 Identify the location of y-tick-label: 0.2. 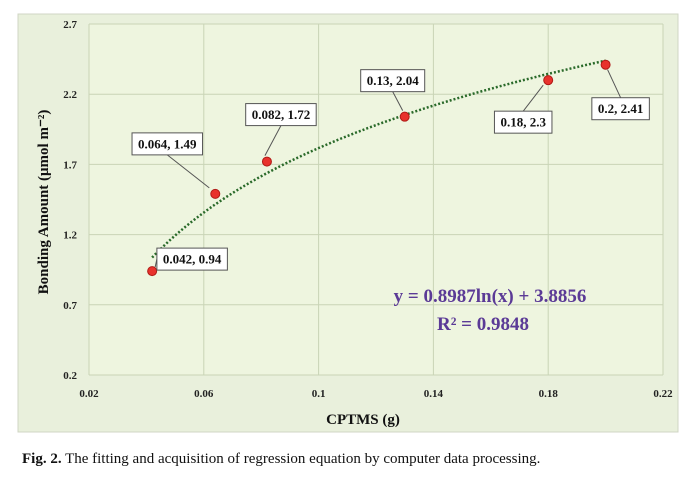
(70, 376).